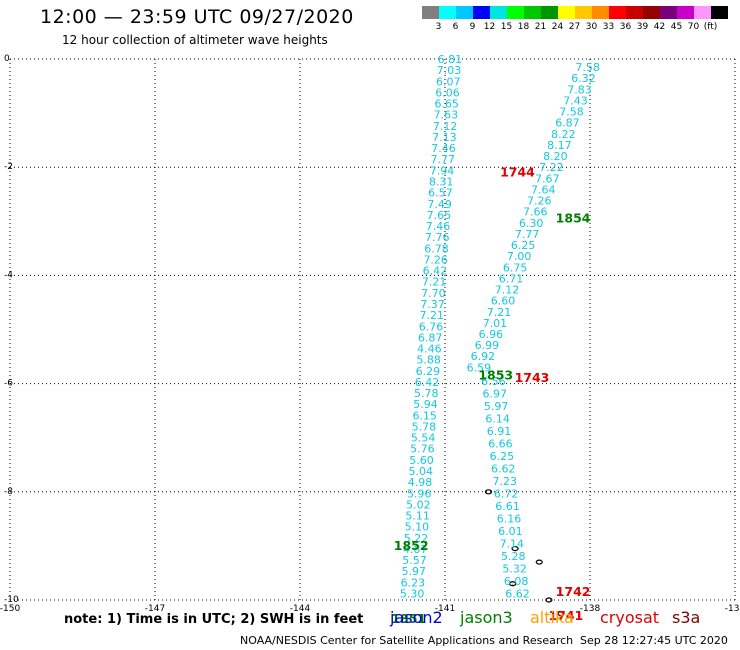 The width and height of the screenshot is (740, 650). I want to click on wave-height-value: 6.01, so click(510, 531).